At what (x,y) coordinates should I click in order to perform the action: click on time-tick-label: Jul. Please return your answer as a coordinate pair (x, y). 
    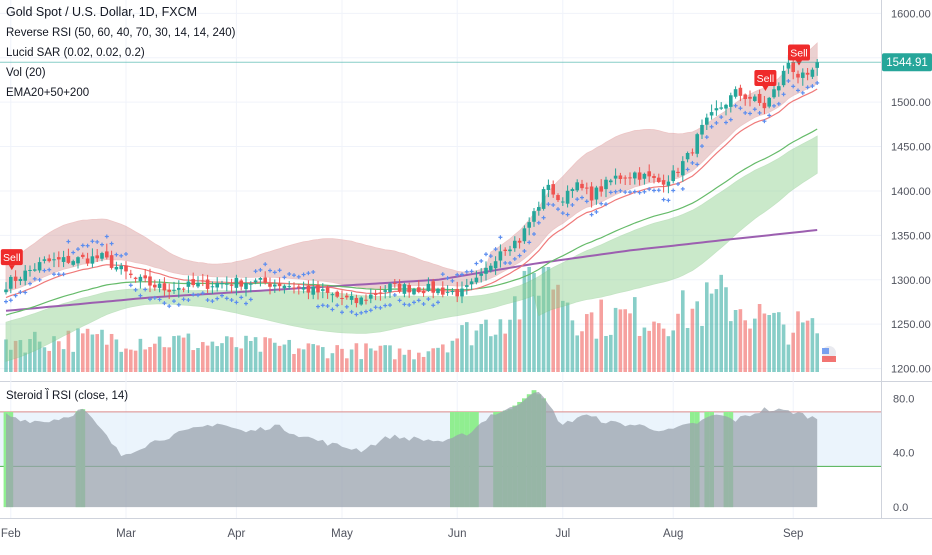
    Looking at the image, I should click on (562, 534).